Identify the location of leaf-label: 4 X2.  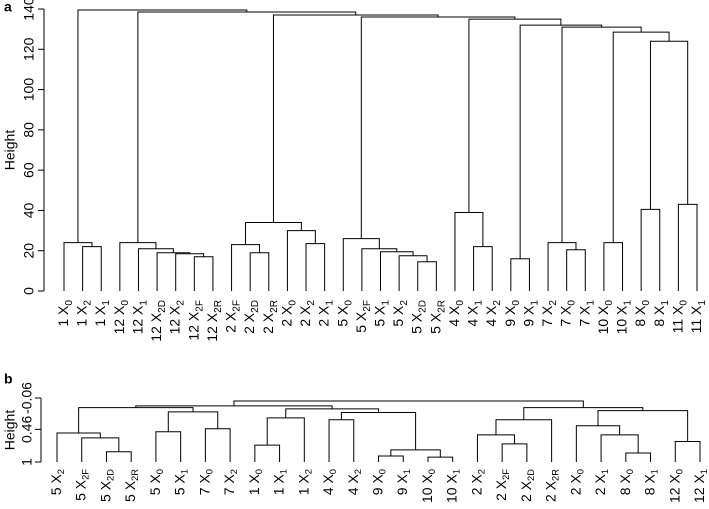
(353, 482).